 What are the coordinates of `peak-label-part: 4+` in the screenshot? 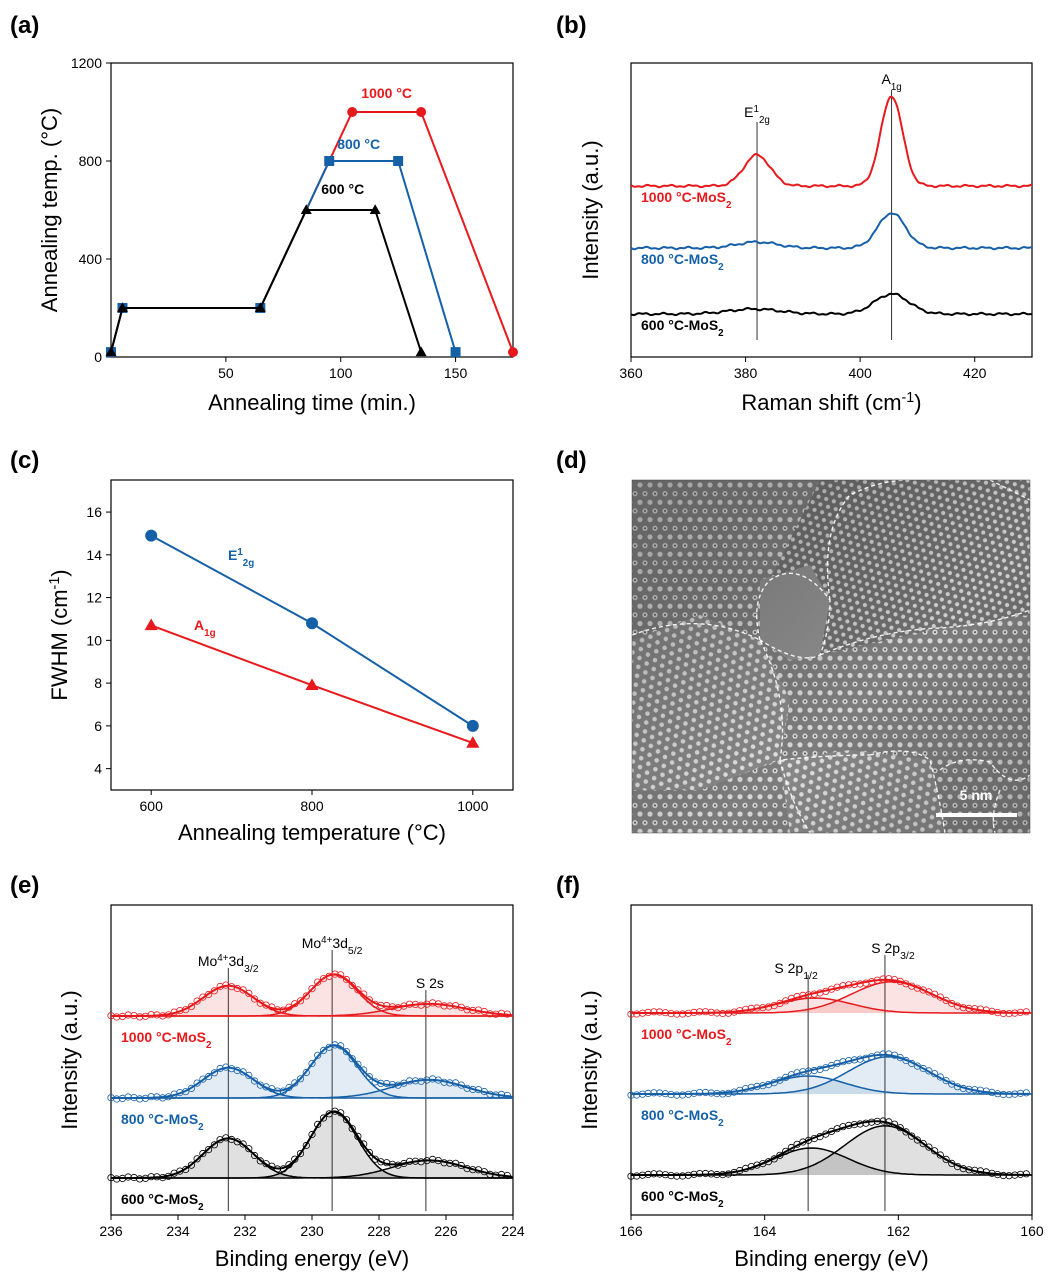 It's located at (326, 940).